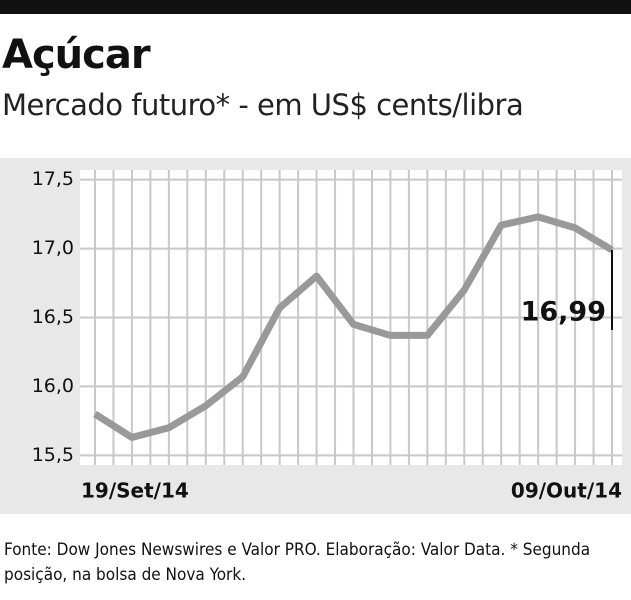 The height and width of the screenshot is (600, 631). Describe the element at coordinates (53, 317) in the screenshot. I see `y-tick-label: 16,5` at that location.